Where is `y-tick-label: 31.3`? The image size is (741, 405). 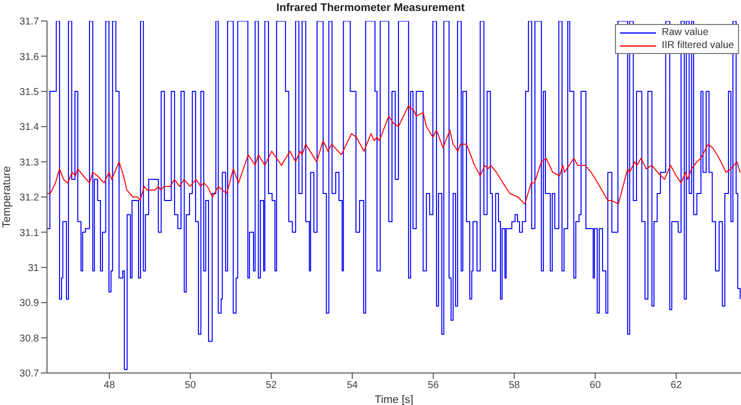
y-tick-label: 31.3 is located at coordinates (30, 162).